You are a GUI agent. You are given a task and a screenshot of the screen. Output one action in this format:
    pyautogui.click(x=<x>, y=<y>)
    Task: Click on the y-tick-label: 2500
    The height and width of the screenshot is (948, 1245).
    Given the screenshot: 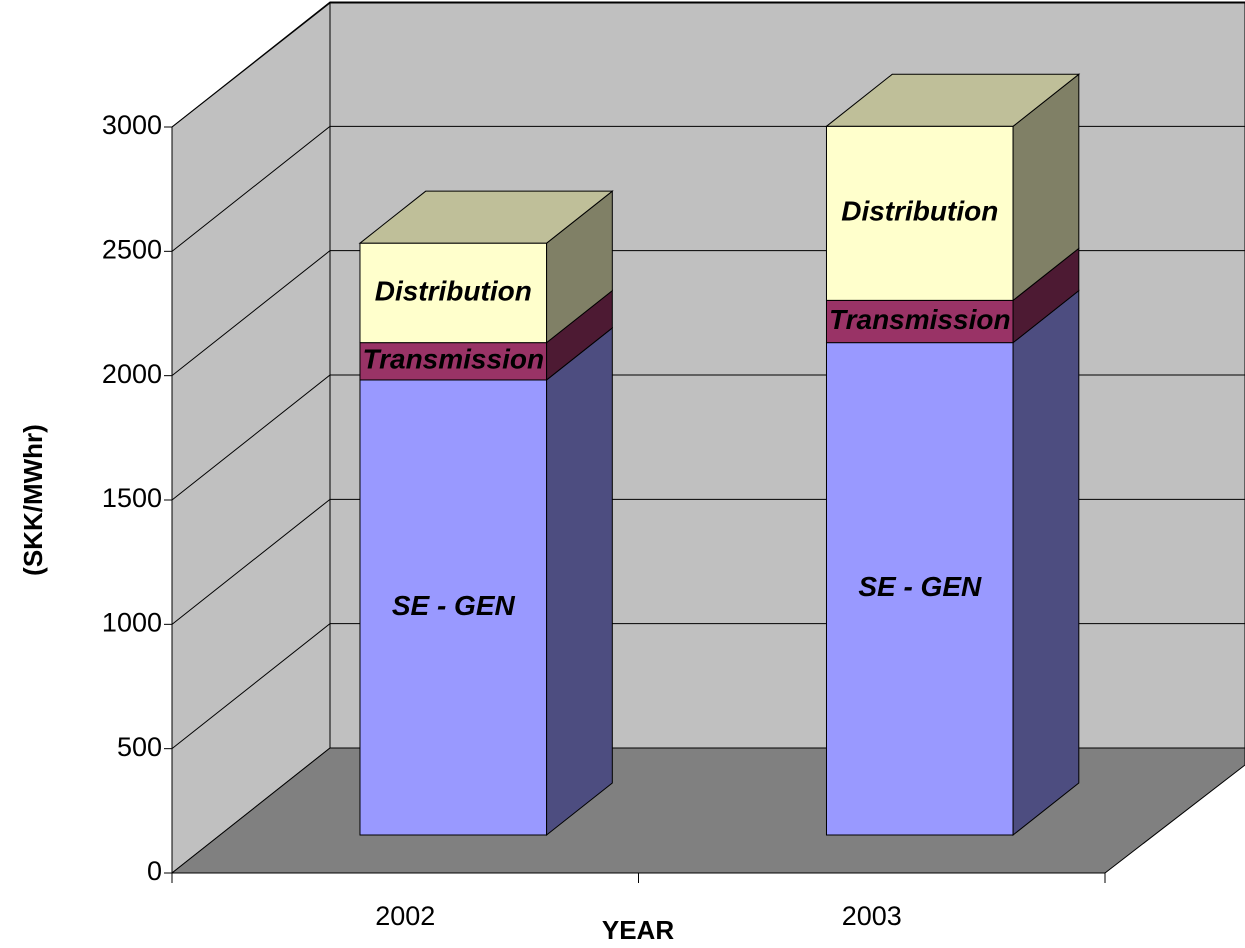 What is the action you would take?
    pyautogui.click(x=132, y=249)
    